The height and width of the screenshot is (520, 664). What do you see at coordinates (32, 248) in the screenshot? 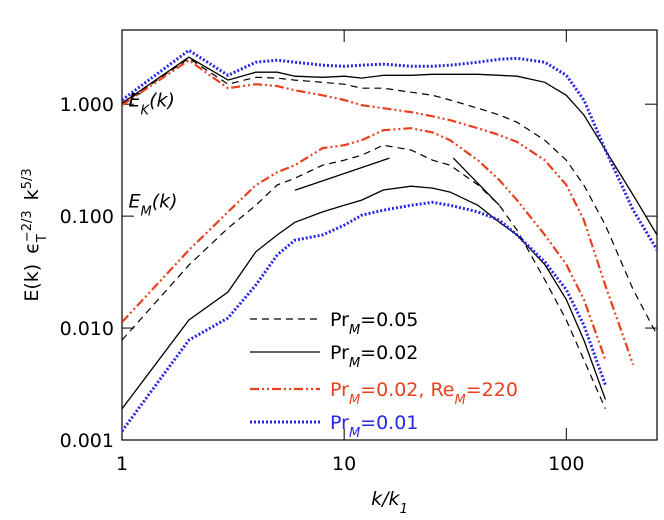
I see `text-part: ϵ` at bounding box center [32, 248].